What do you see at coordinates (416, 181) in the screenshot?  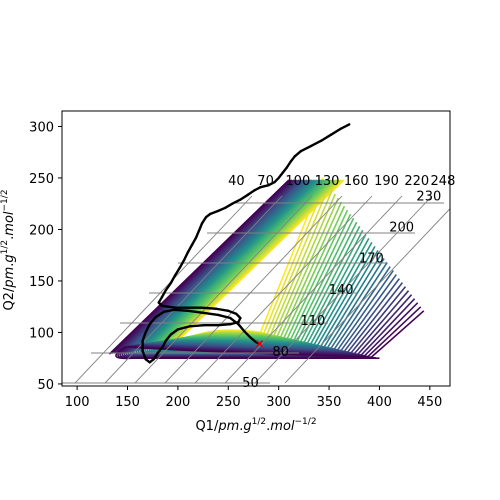 I see `contour-level-label: 220` at bounding box center [416, 181].